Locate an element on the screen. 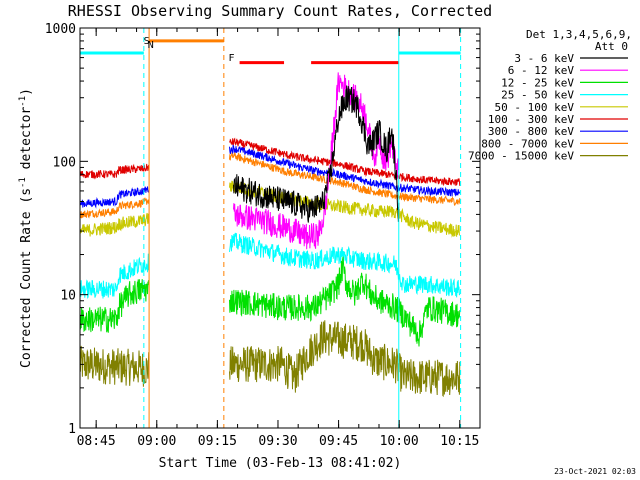  x-axis-label: Start Time (03-Feb-13 08:41:02) is located at coordinates (280, 463).